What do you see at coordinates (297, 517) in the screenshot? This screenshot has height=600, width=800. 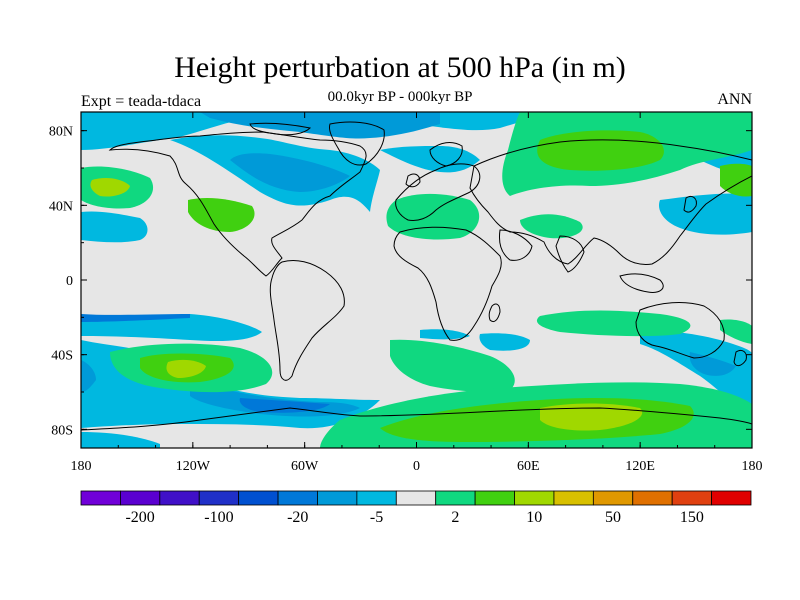 I see `colorbar-label: -20` at bounding box center [297, 517].